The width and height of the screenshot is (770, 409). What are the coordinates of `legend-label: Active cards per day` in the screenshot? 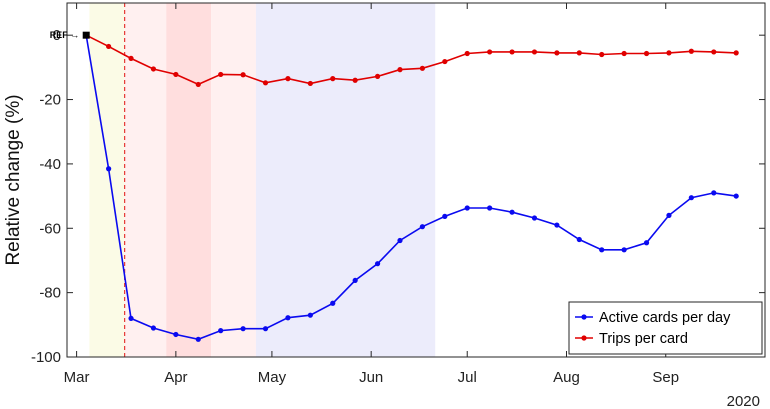 It's located at (665, 318).